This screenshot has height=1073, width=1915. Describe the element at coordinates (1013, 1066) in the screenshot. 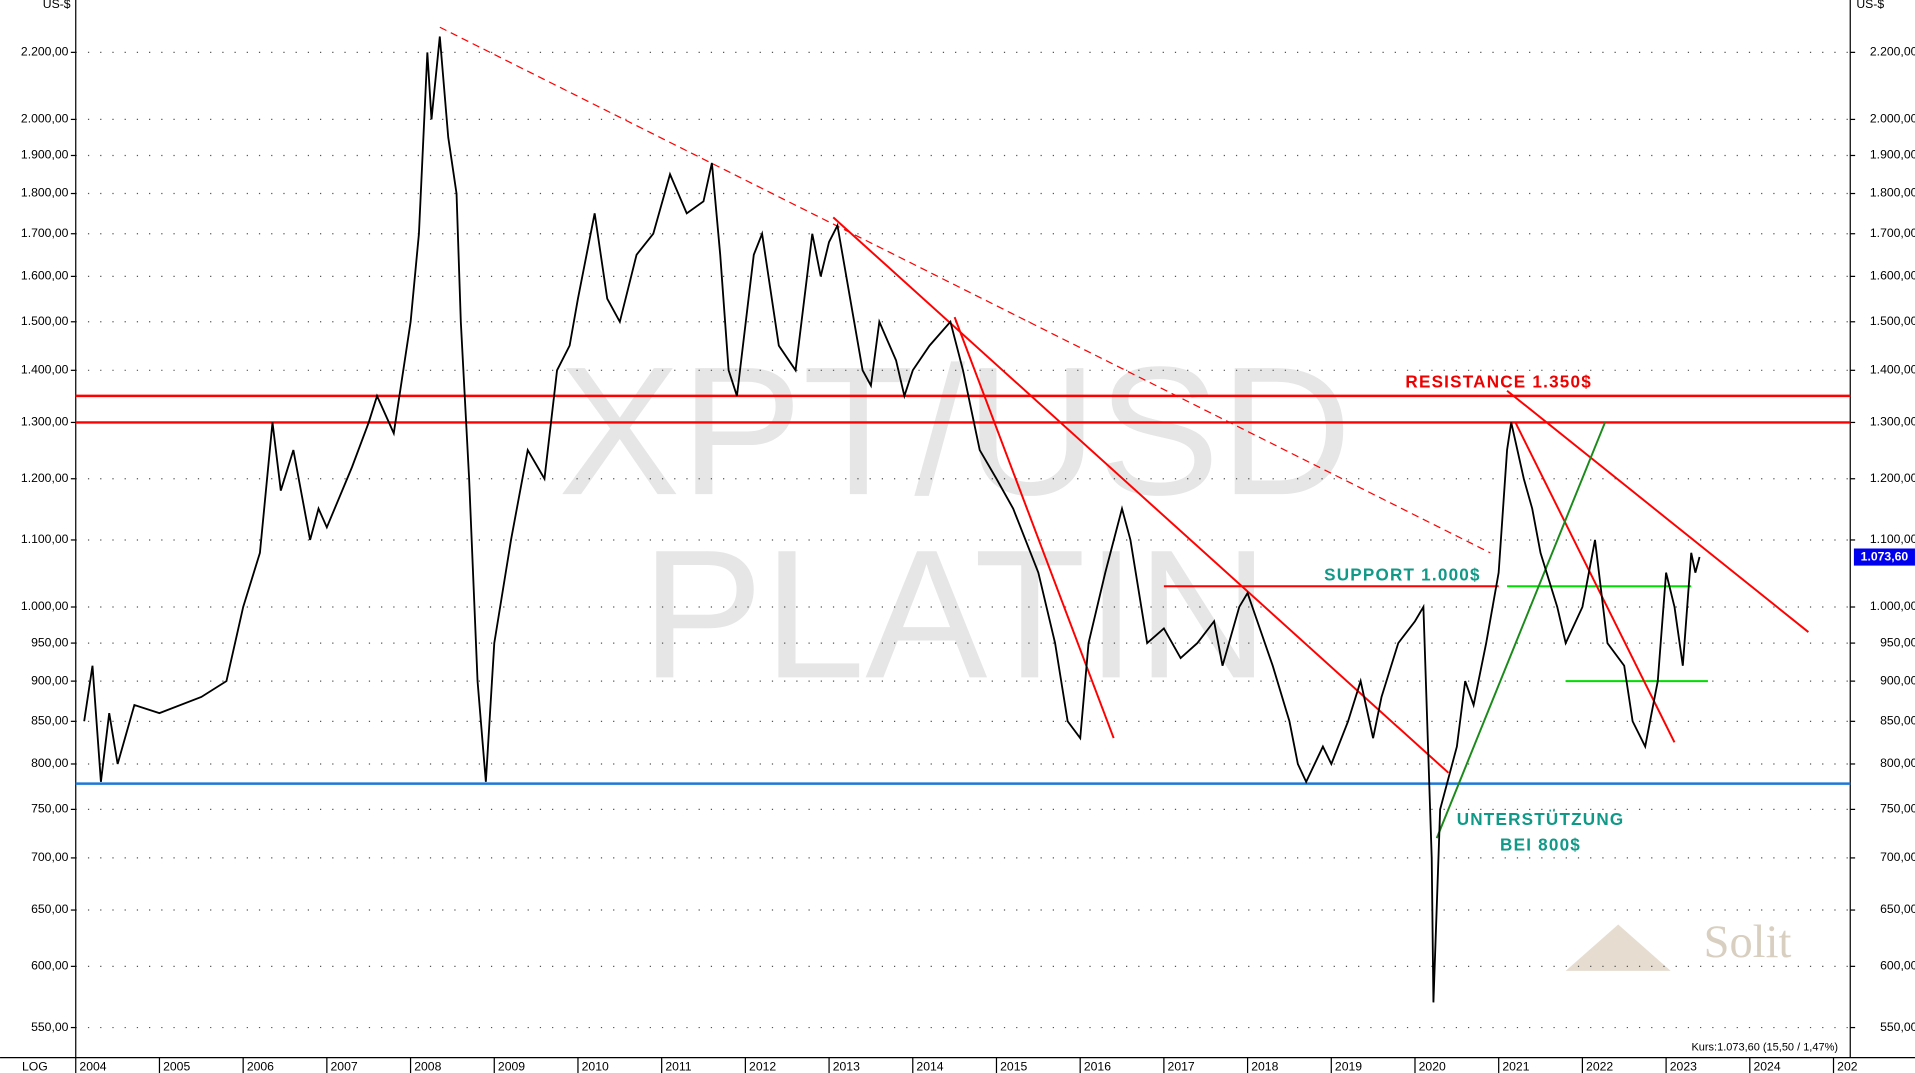

I see `x-tick-label: 2015` at that location.